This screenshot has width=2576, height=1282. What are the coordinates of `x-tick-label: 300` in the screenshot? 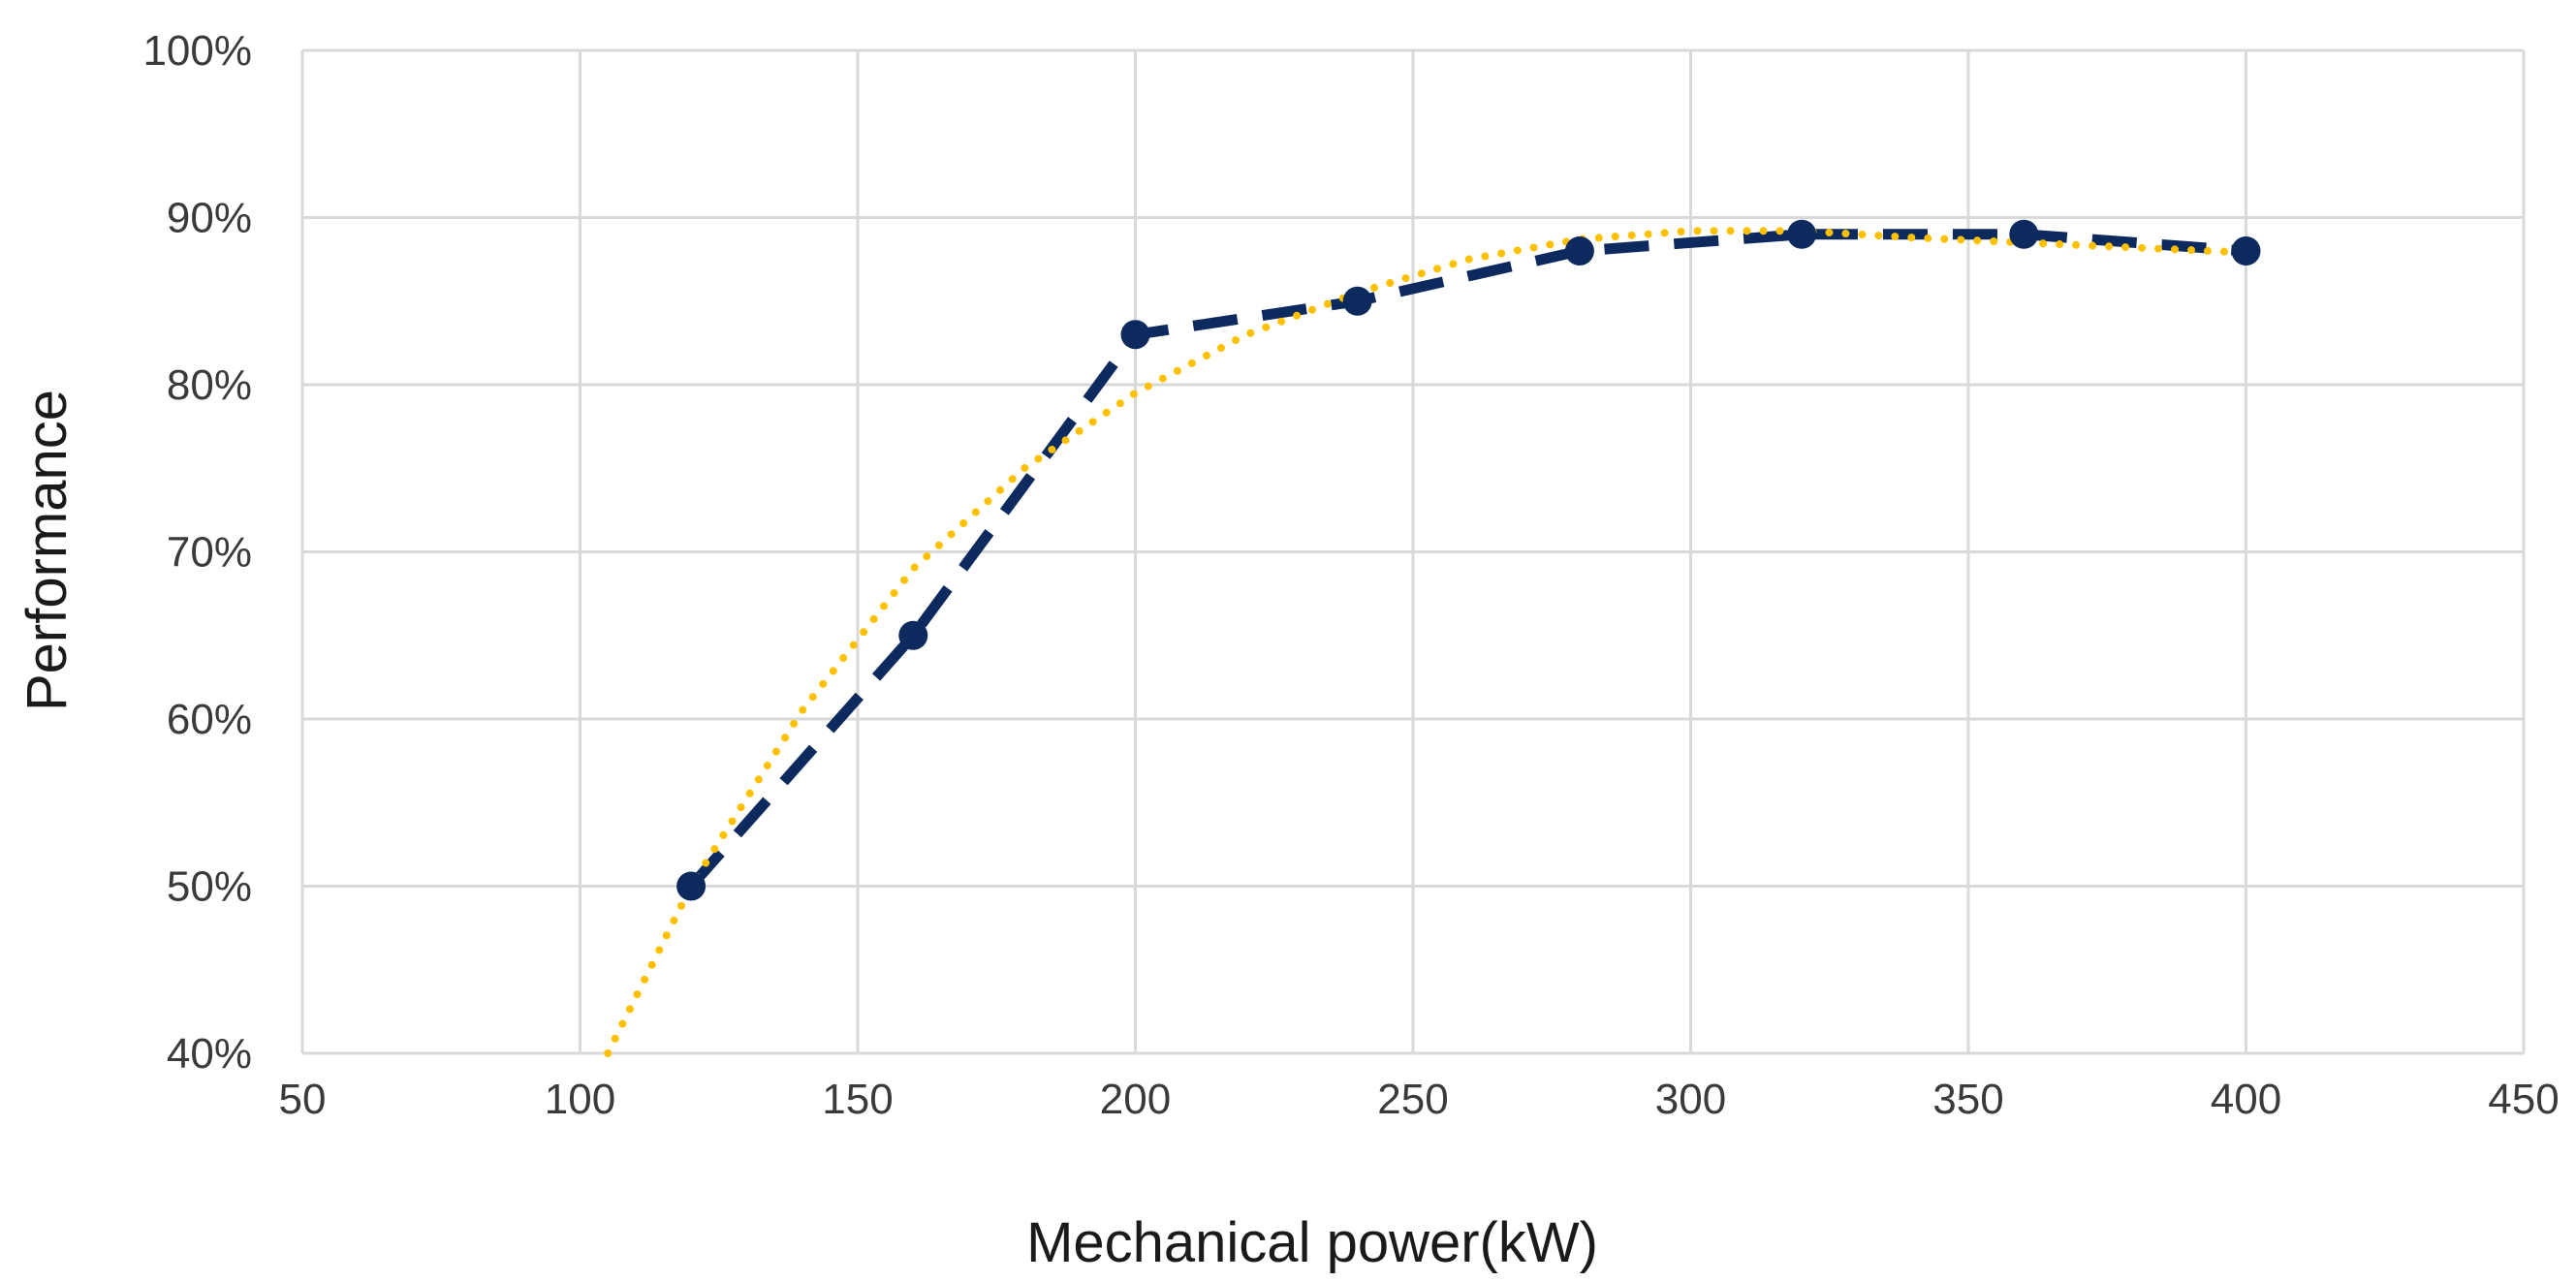 It's located at (1690, 1099).